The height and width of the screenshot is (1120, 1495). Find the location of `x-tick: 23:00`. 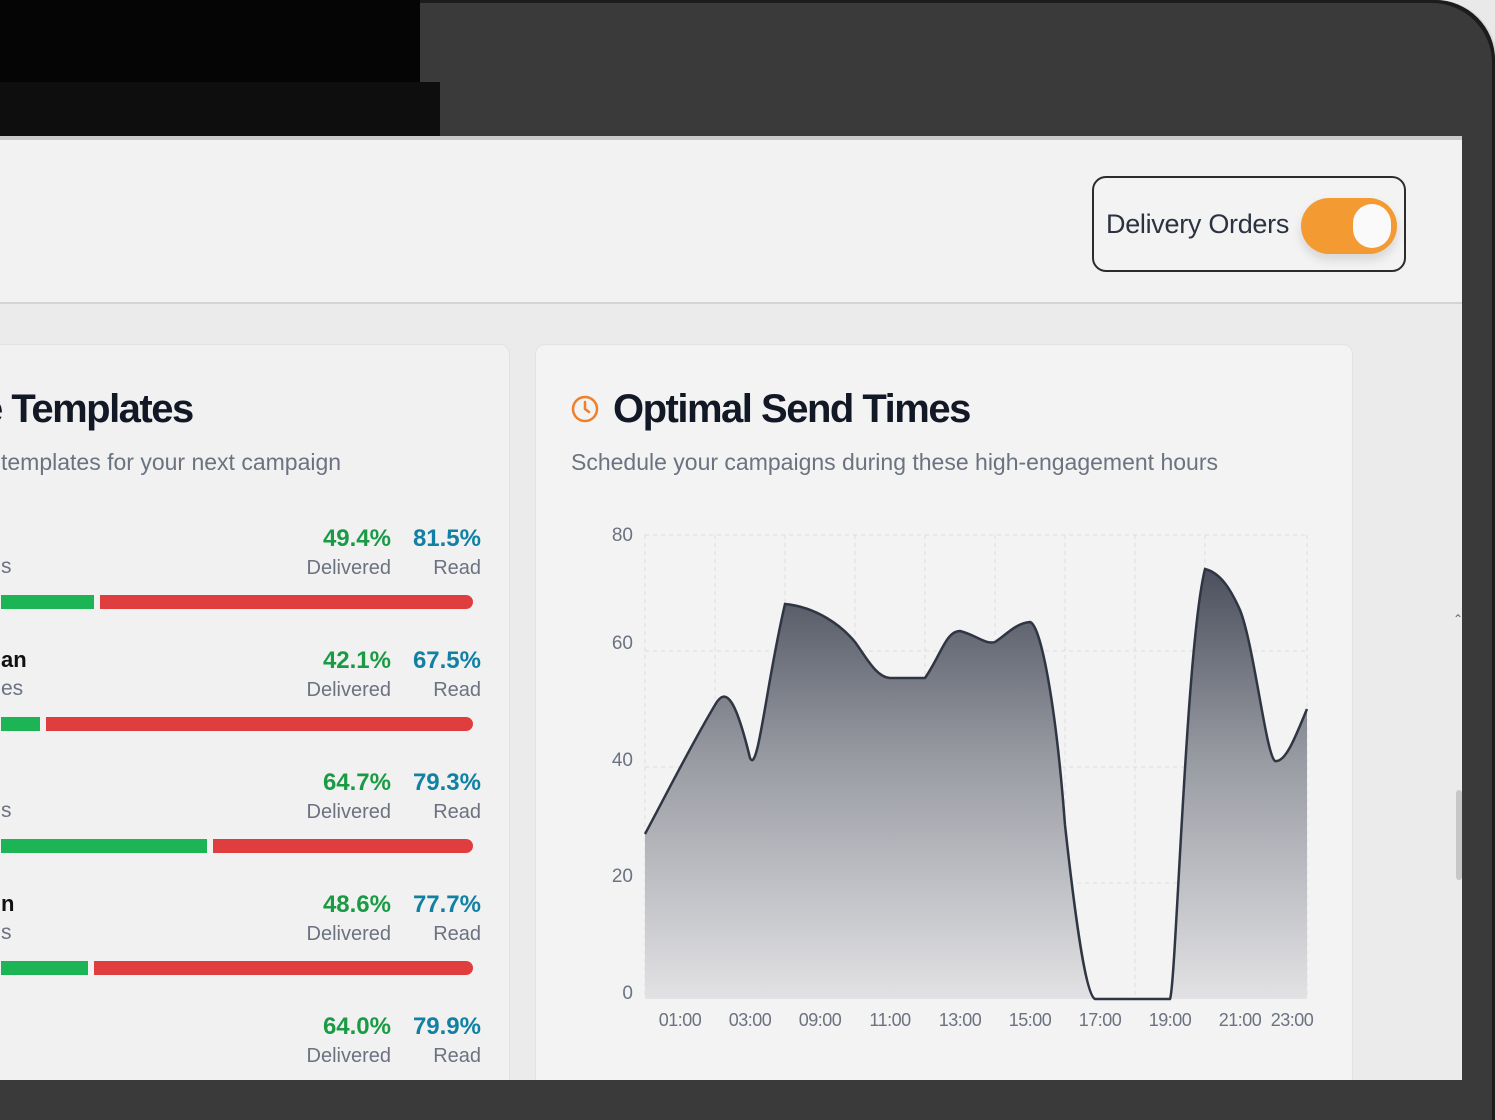

x-tick: 23:00 is located at coordinates (1292, 1020).